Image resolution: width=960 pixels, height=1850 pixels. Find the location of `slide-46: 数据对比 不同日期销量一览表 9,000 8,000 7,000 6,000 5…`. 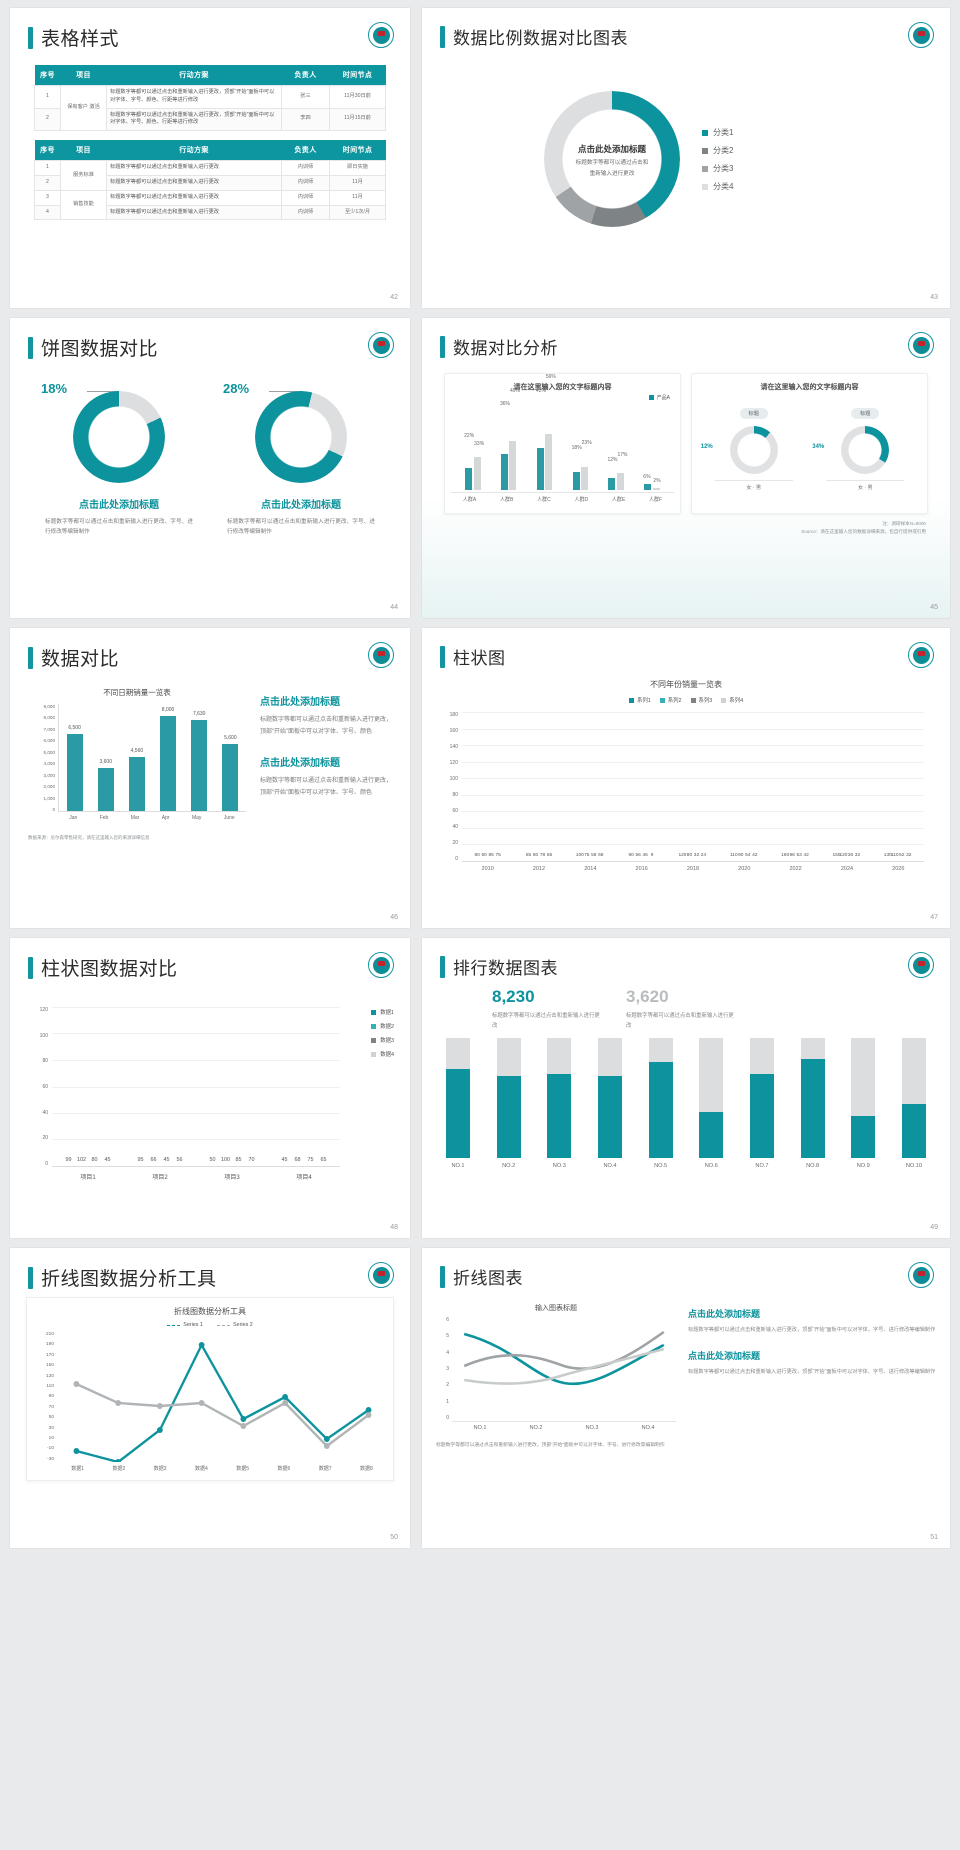

slide-46: 数据对比 不同日期销量一览表 9,000 8,000 7,000 6,000 5… is located at coordinates (210, 778).